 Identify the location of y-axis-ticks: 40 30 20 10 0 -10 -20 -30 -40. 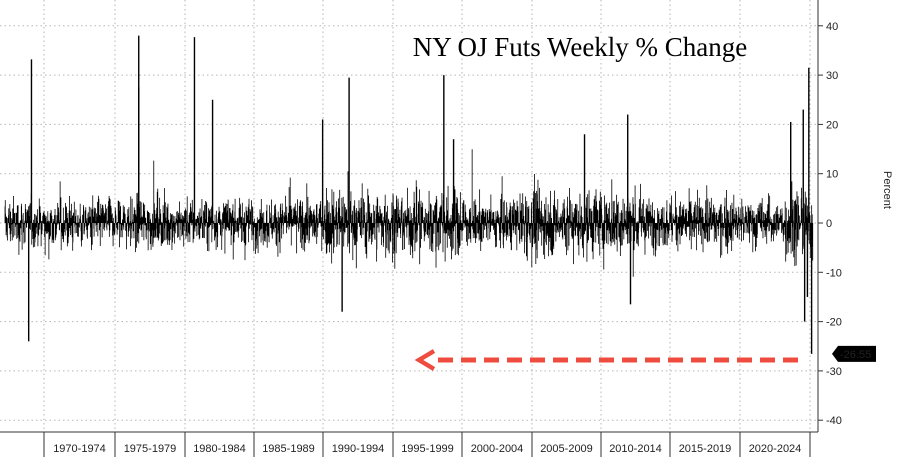
(830, 224).